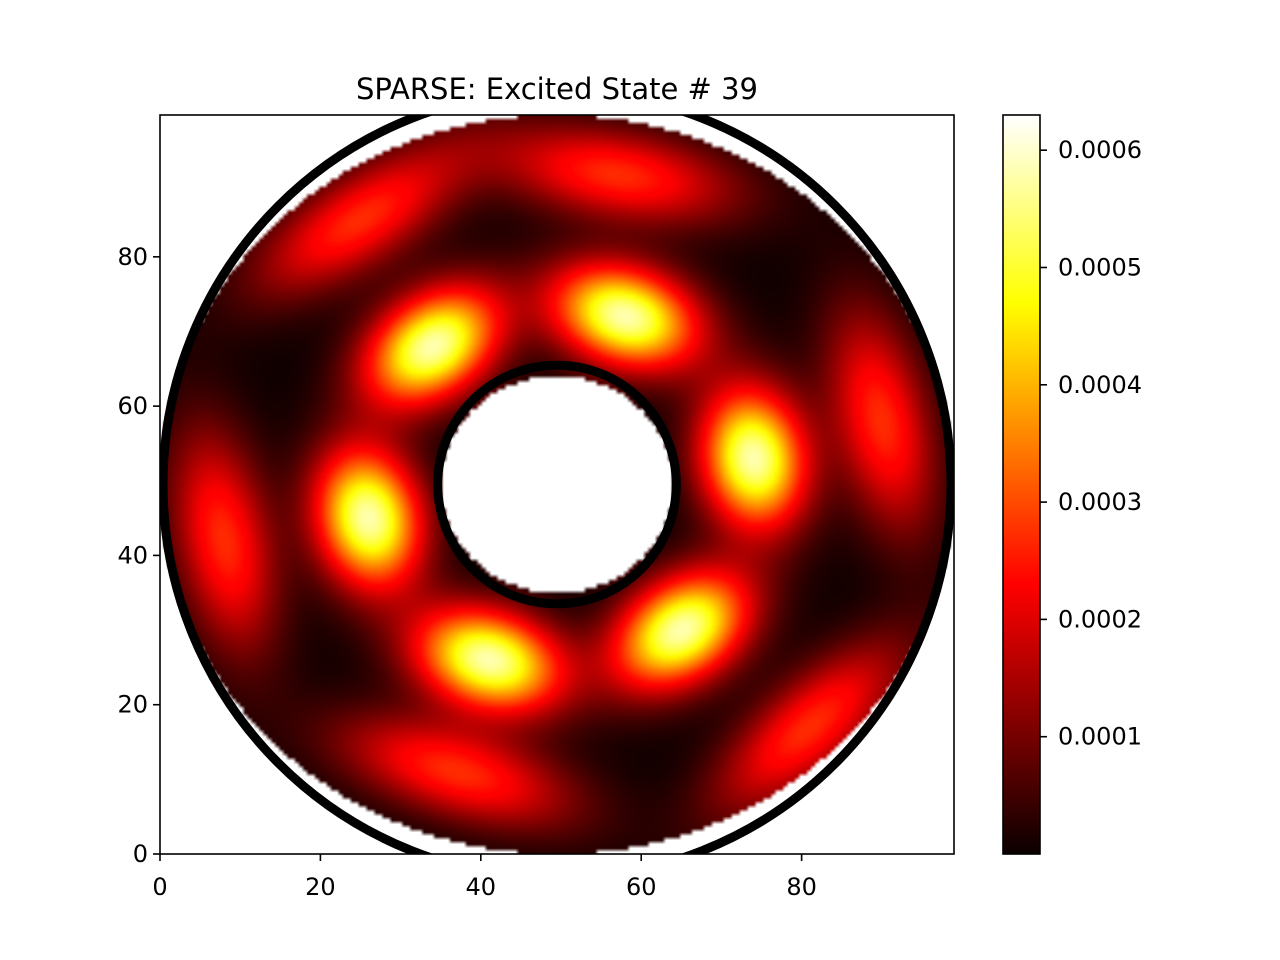  Describe the element at coordinates (1021, 484) in the screenshot. I see `colorbar` at that location.